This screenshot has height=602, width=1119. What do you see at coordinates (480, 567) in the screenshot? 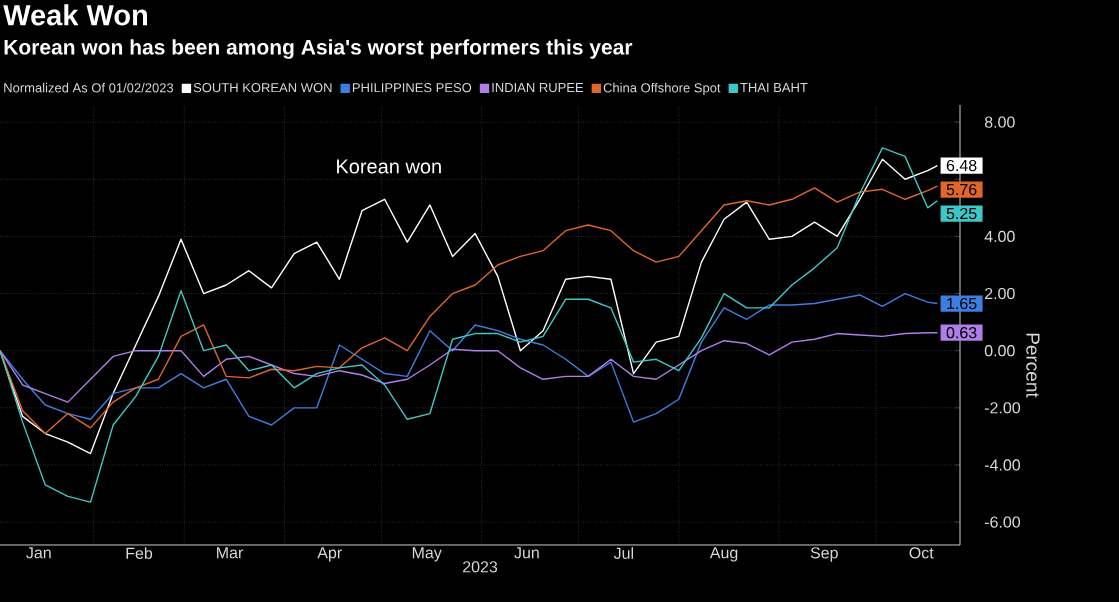
I see `x-axis-title: 2023` at bounding box center [480, 567].